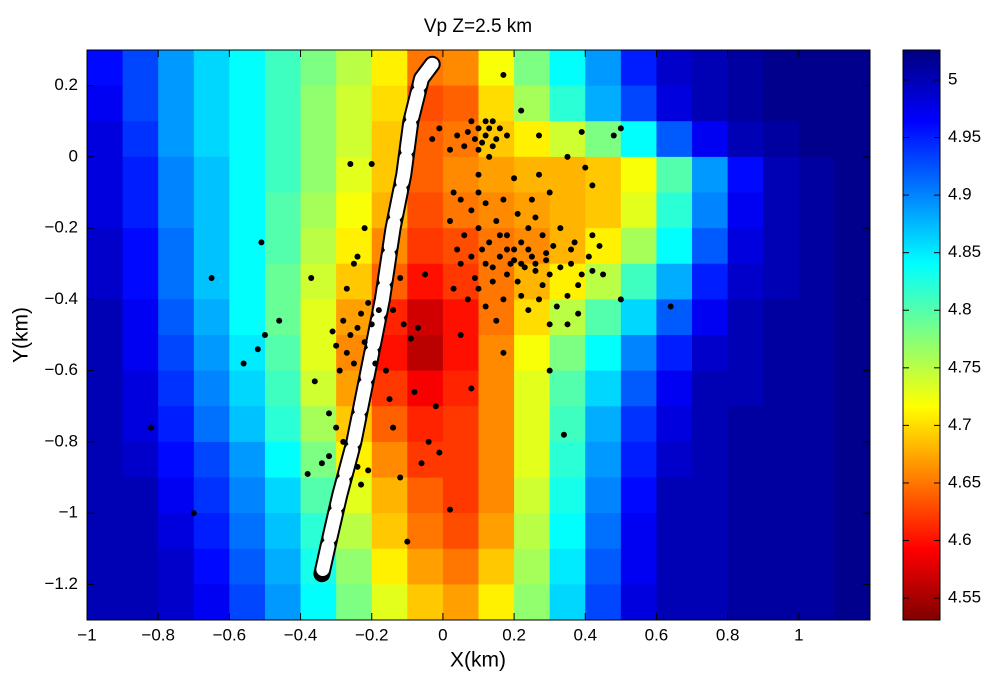  I want to click on colorbar-tick-label: 4.95, so click(964, 136).